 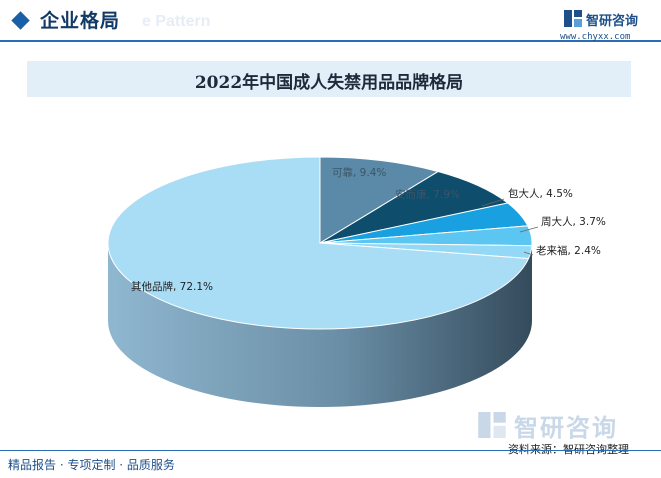 I want to click on section-title: 企业格局, so click(x=80, y=21).